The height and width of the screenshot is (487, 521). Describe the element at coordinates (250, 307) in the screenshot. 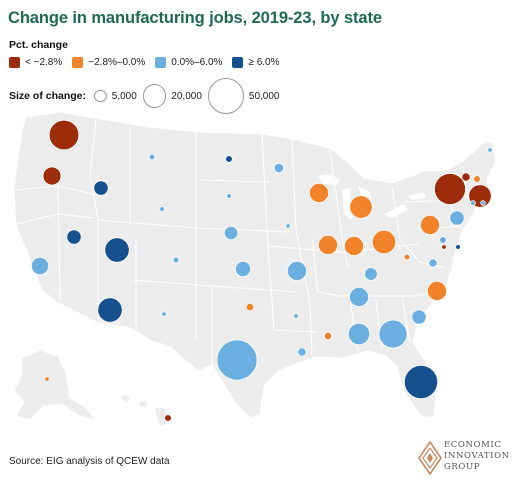

I see `state-symbol-ok` at that location.